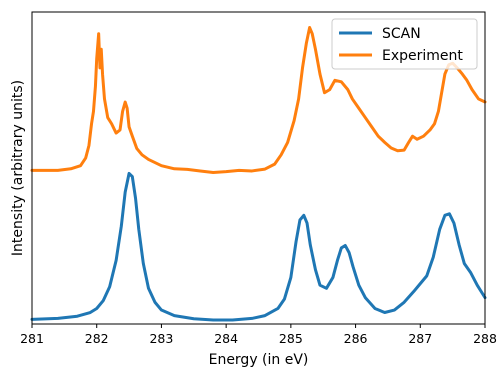 This screenshot has height=369, width=500. Describe the element at coordinates (485, 338) in the screenshot. I see `x-tick-label: 288` at that location.